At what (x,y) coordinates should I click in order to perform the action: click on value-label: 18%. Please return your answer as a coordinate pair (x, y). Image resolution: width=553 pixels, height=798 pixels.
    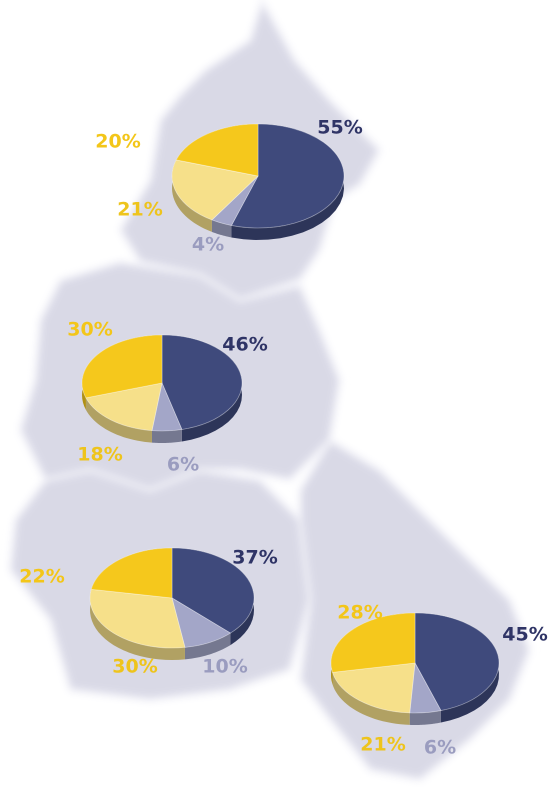
    Looking at the image, I should click on (99, 455).